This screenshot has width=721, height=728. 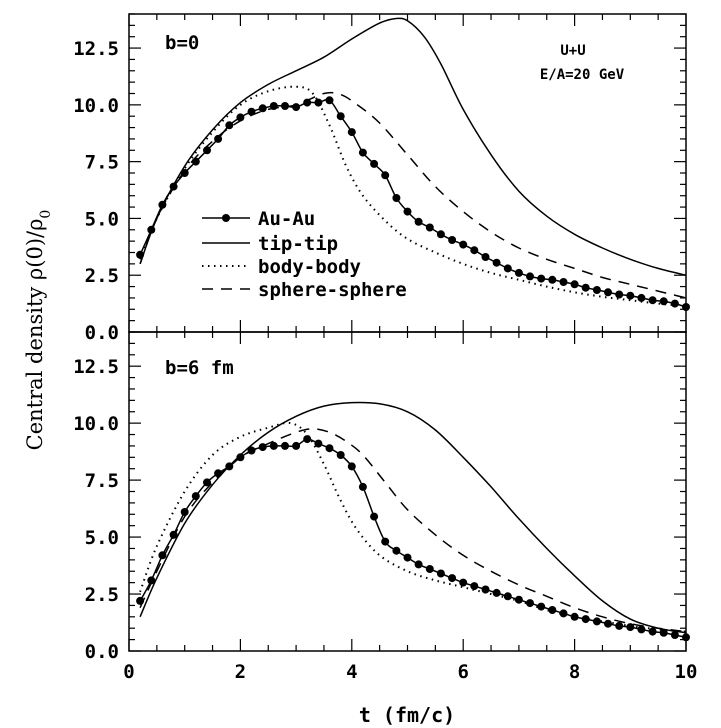 What do you see at coordinates (96, 49) in the screenshot?
I see `top-ytick-label: 12.5` at bounding box center [96, 49].